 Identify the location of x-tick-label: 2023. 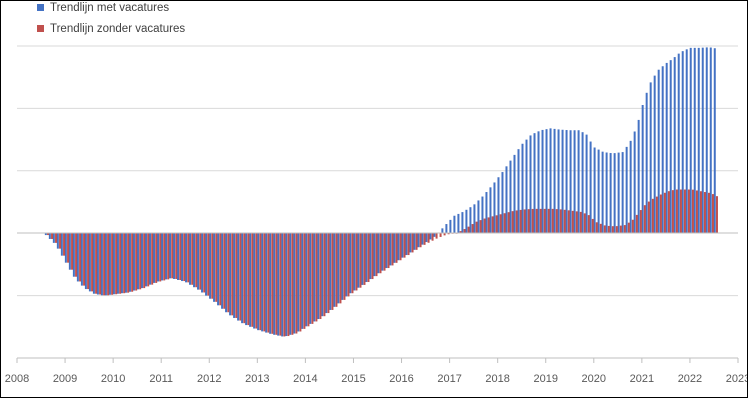
(736, 379).